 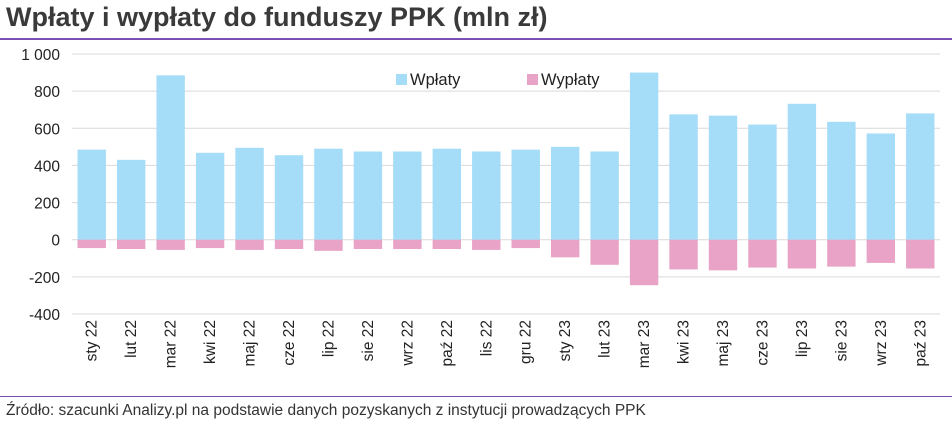 What do you see at coordinates (328, 338) in the screenshot?
I see `x-tick-label: lip 22` at bounding box center [328, 338].